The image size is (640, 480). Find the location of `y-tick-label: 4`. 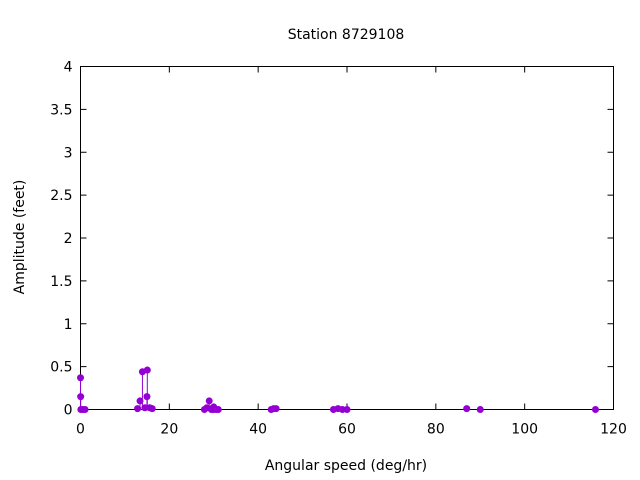

y-tick-label: 4 is located at coordinates (68, 68).